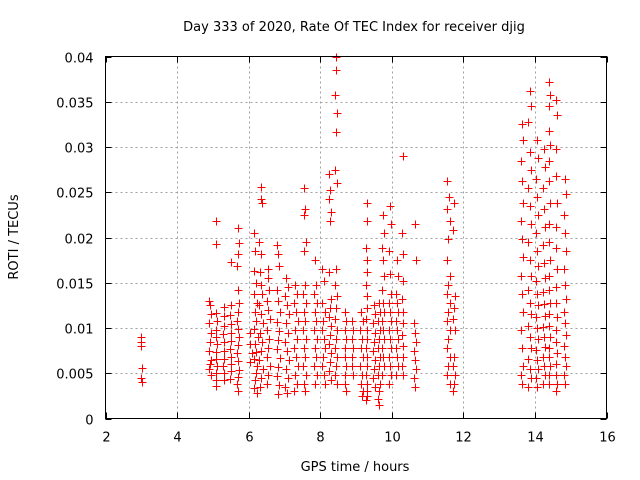 This screenshot has width=640, height=480. Describe the element at coordinates (74, 285) in the screenshot. I see `y-tick-label: 0.015` at that location.